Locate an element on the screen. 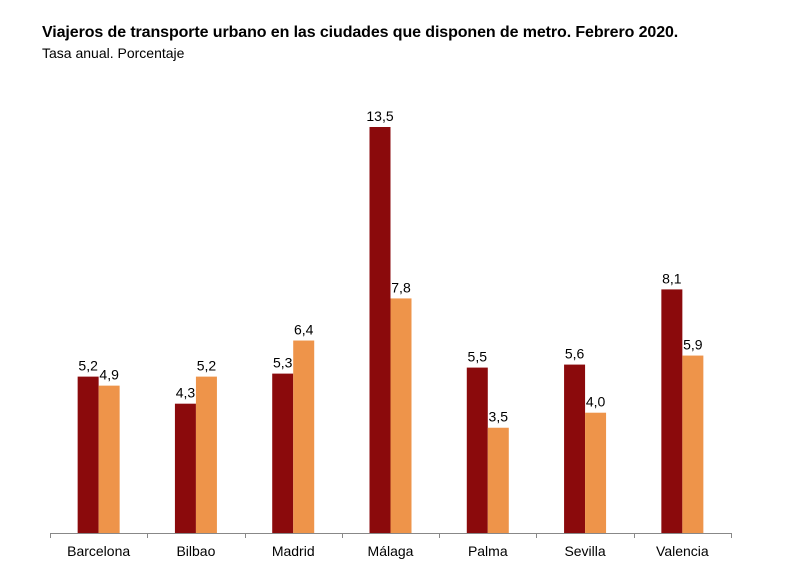 The height and width of the screenshot is (573, 807). value-label: 5,6 is located at coordinates (575, 354).